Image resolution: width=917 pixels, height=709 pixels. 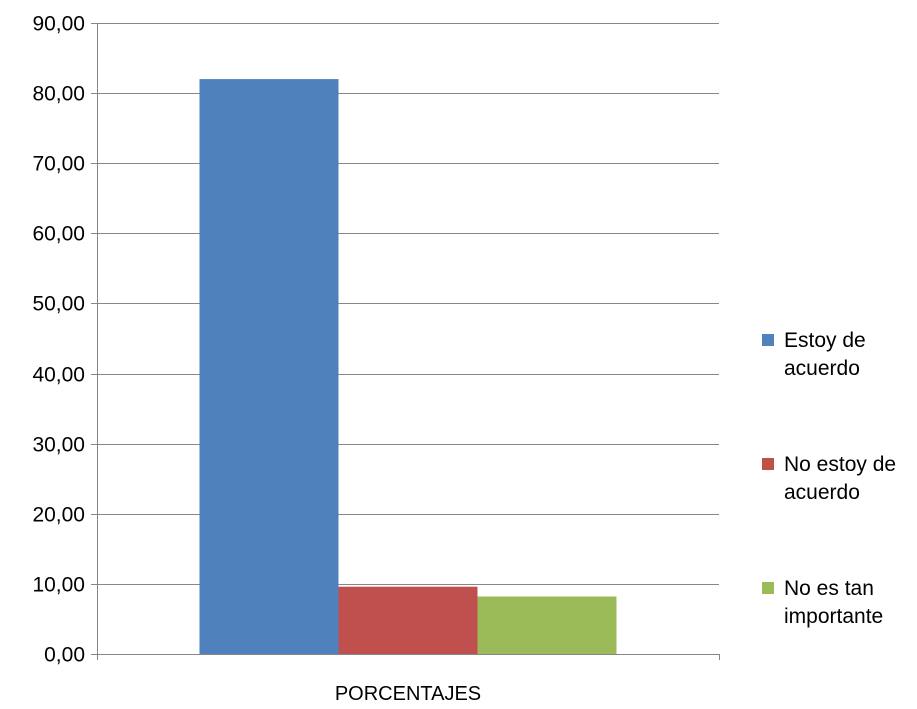 I want to click on x-axis: PORCENTAJES, so click(x=408, y=679).